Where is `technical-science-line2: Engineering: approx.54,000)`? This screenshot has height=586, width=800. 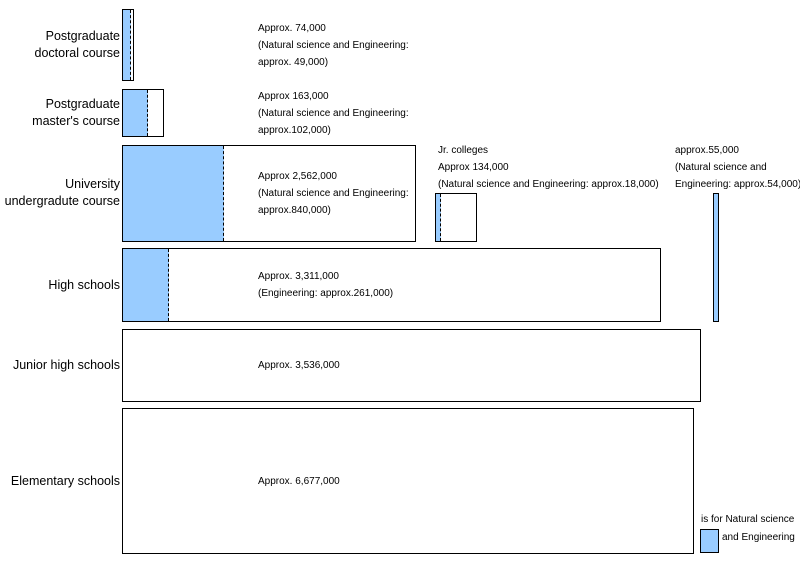 technical-science-line2: Engineering: approx.54,000) is located at coordinates (737, 184).